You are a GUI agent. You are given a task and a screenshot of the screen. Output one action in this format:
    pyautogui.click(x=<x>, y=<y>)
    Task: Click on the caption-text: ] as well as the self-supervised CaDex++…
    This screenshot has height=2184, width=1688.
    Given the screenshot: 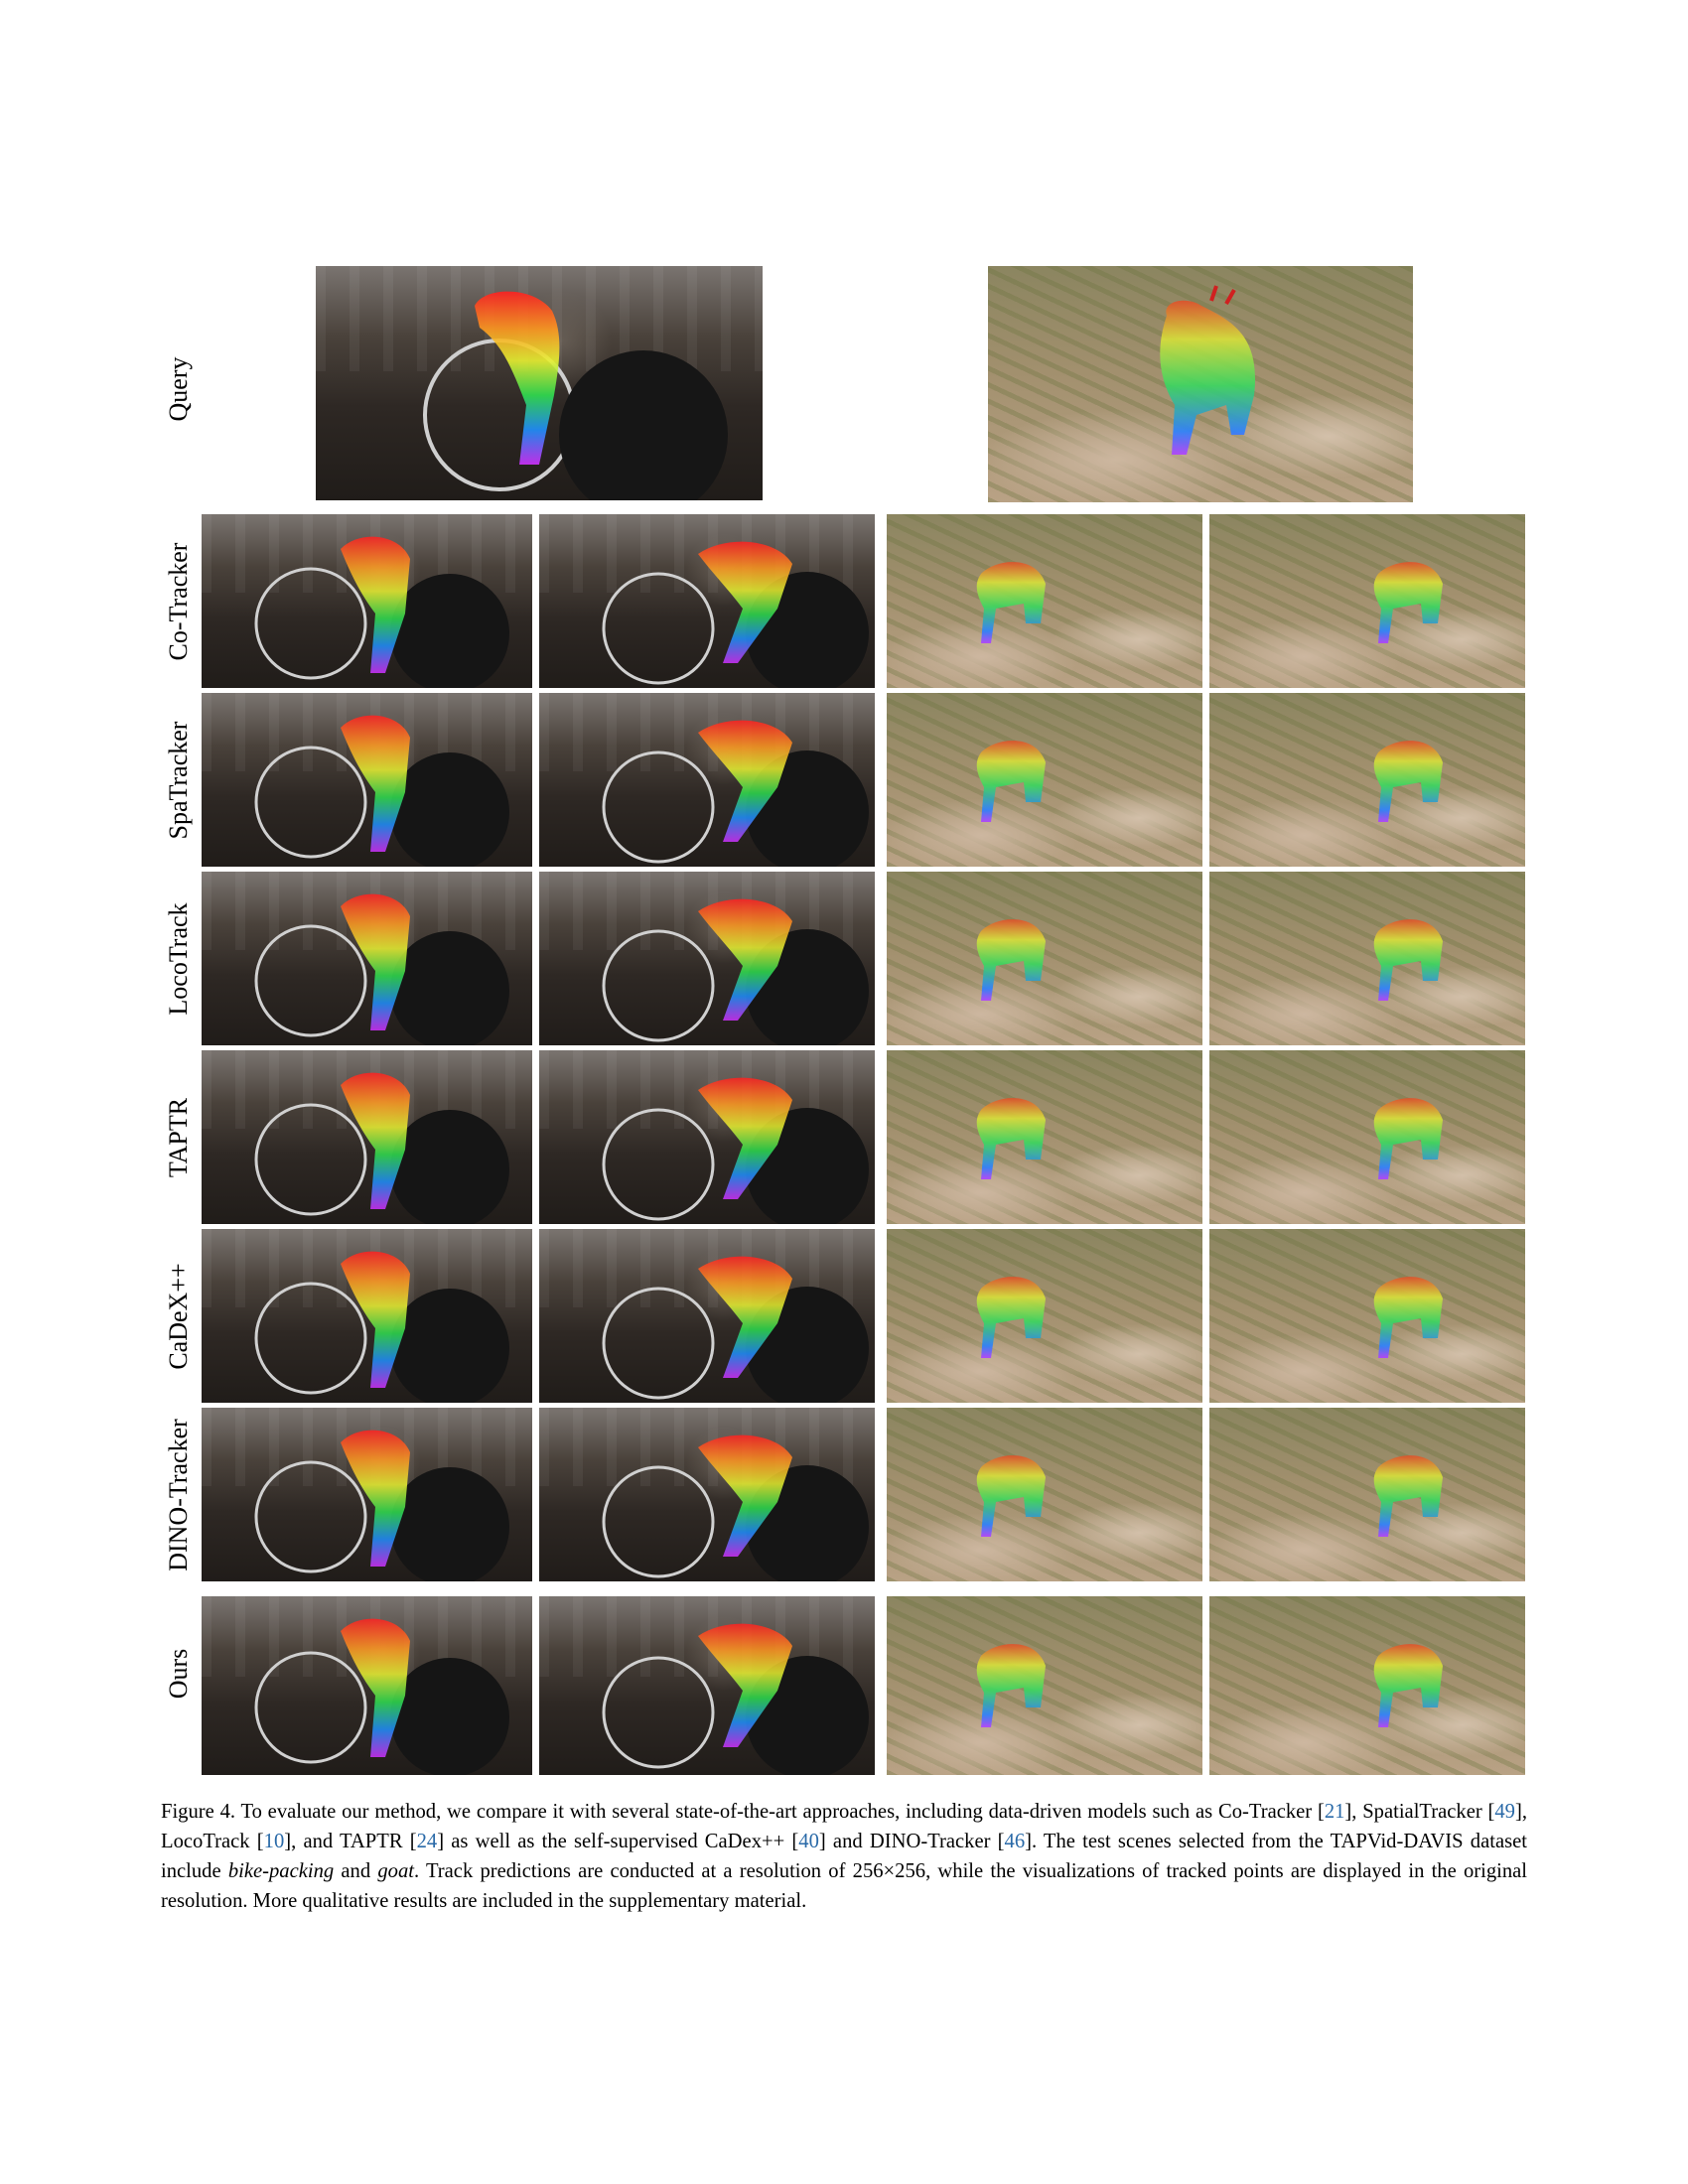 What is the action you would take?
    pyautogui.click(x=618, y=1841)
    